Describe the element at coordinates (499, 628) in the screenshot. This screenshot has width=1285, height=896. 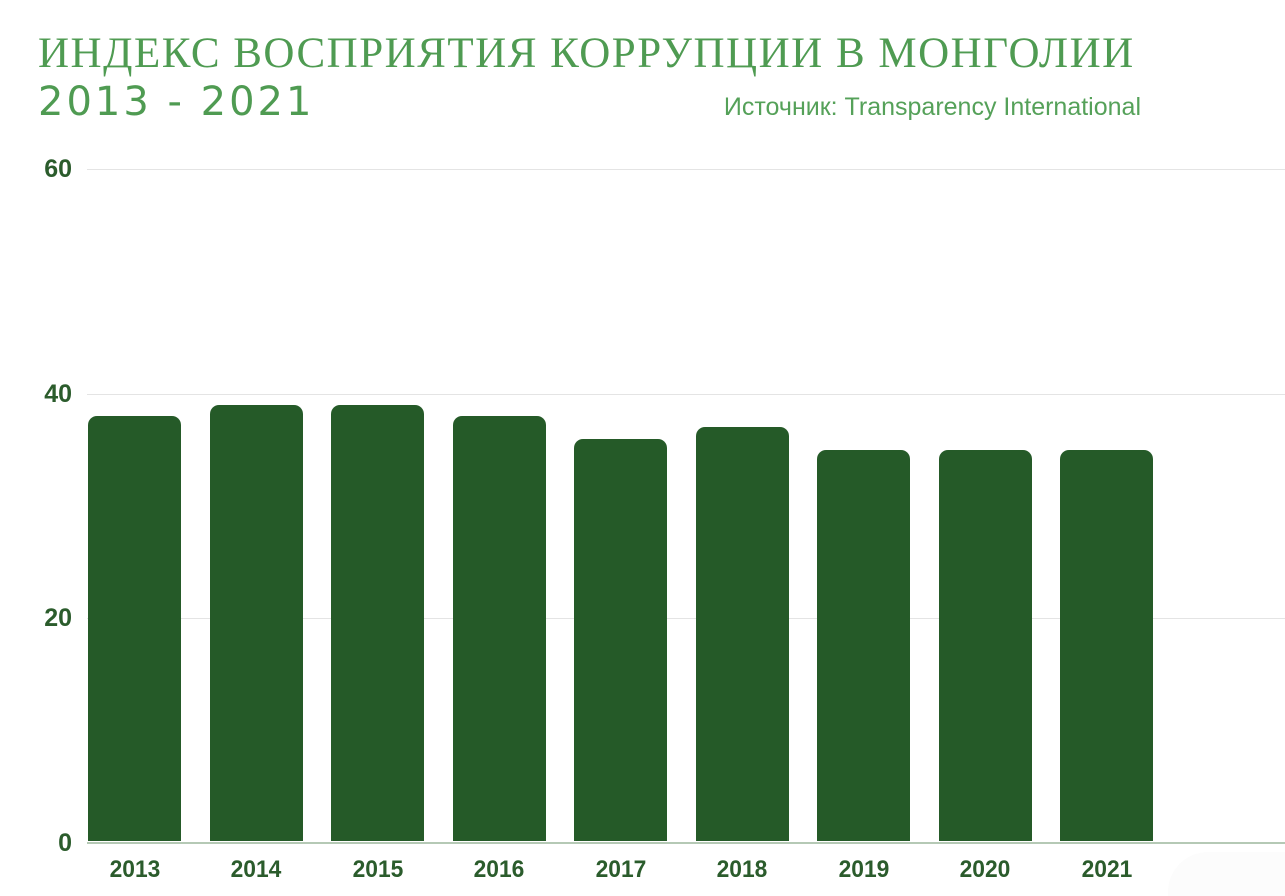
I see `bar-2016` at that location.